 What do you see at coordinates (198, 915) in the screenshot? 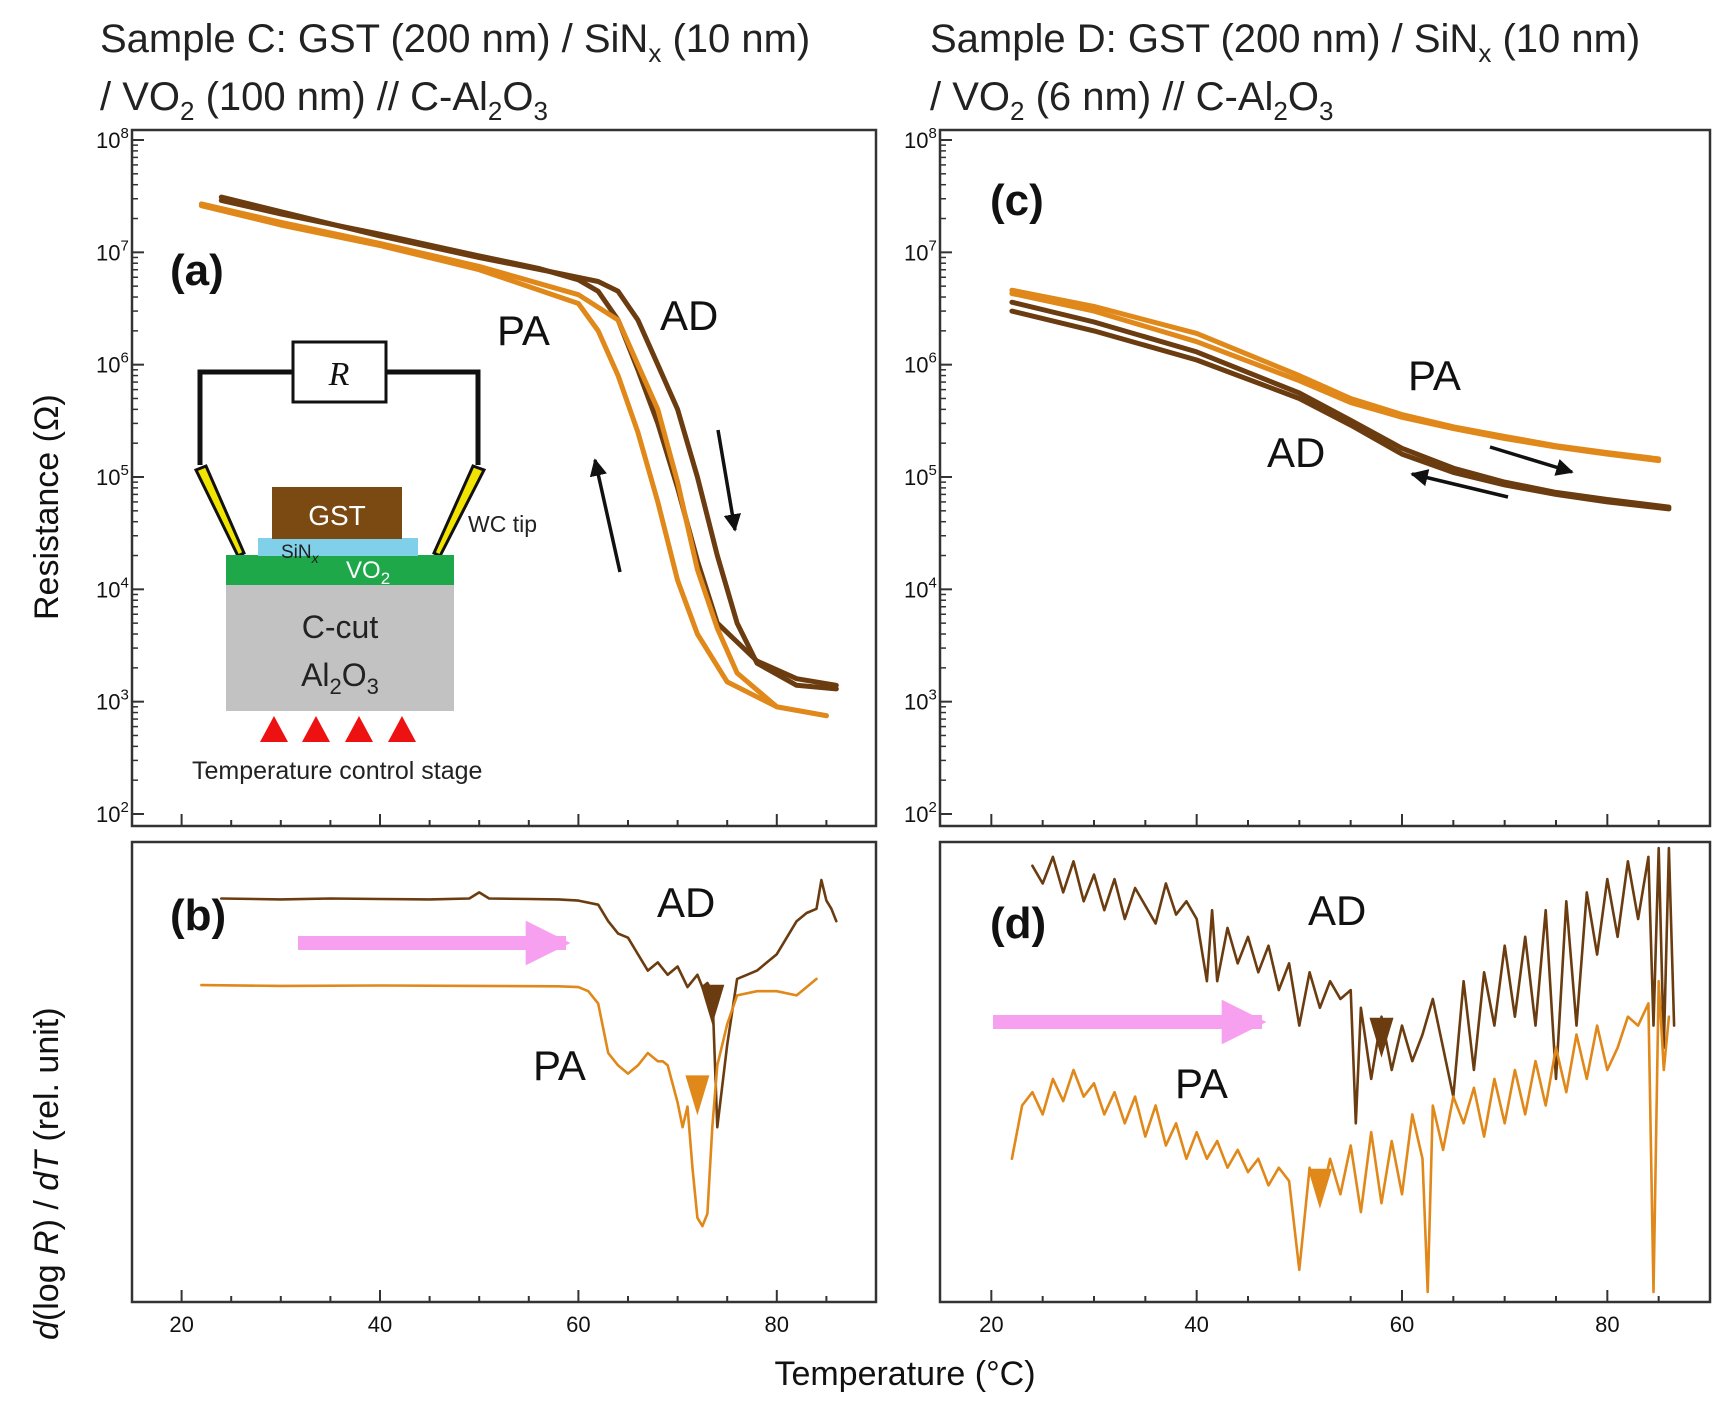
I see `panel-label-b: (b)` at bounding box center [198, 915].